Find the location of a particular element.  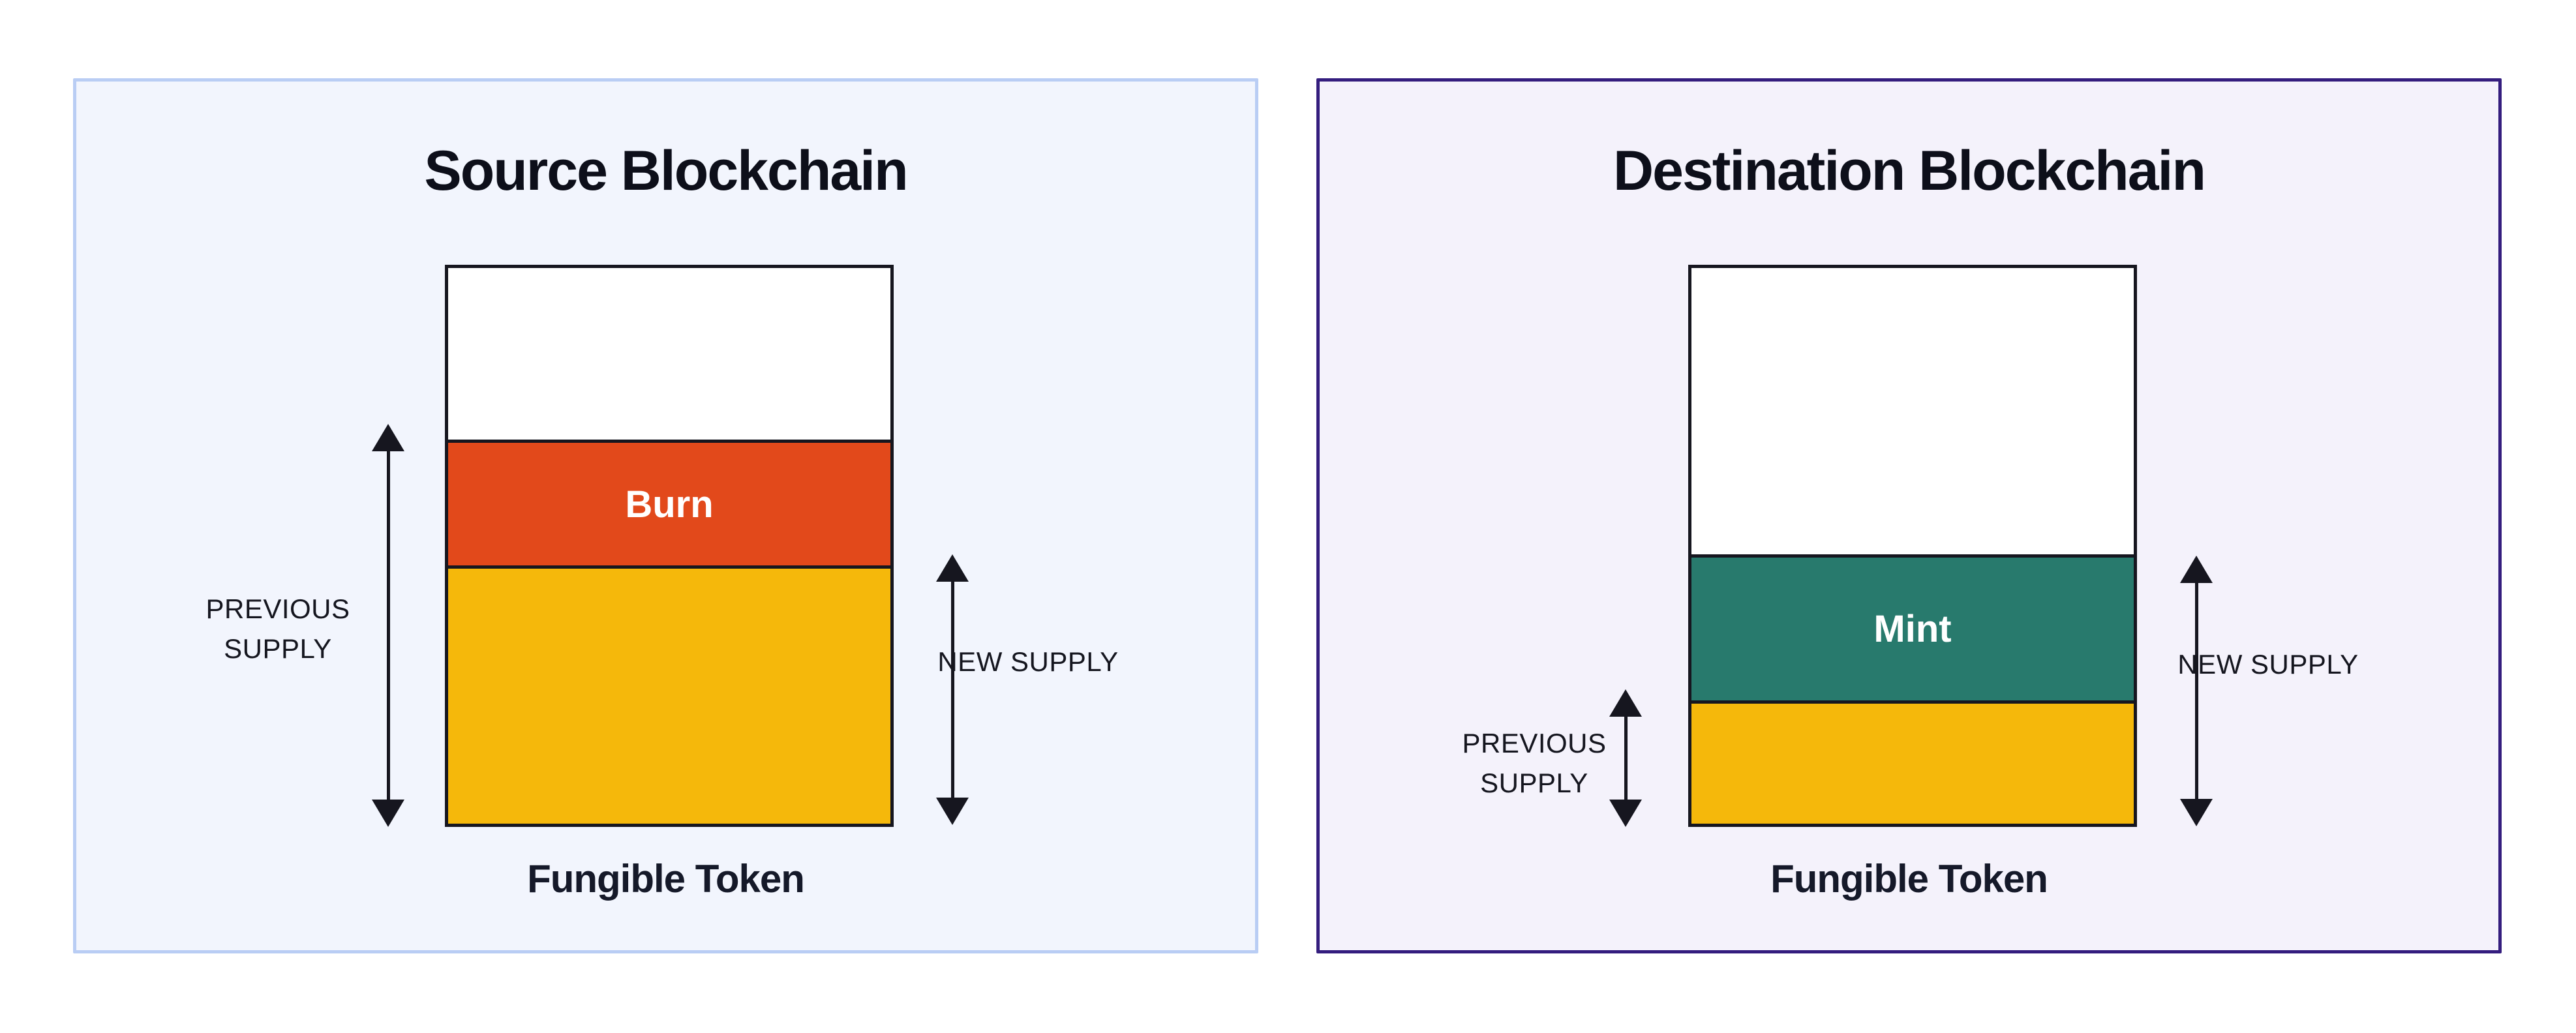

destination-token-stack: Mint is located at coordinates (1912, 546).